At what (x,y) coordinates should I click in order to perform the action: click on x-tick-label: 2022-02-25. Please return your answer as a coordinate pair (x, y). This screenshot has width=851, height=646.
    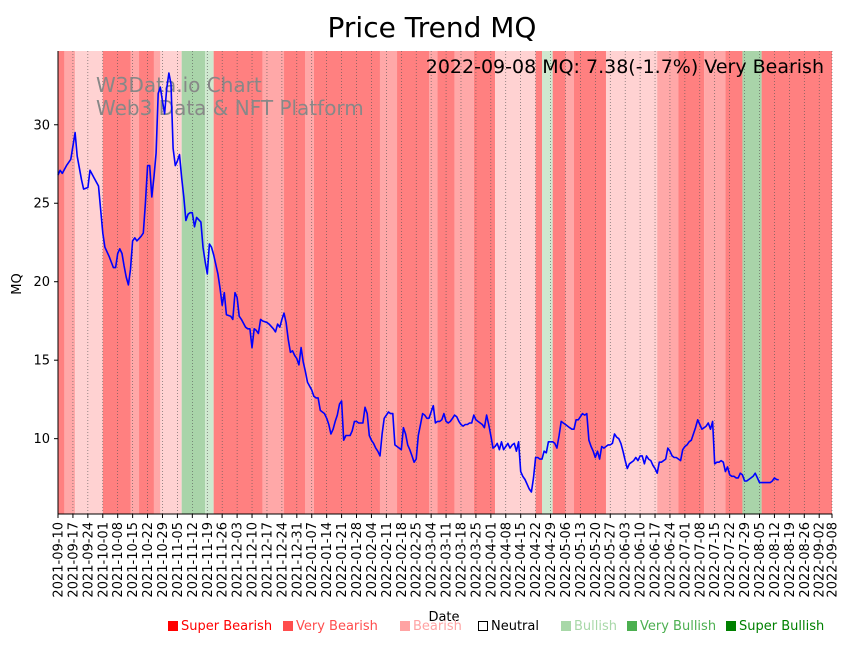
    Looking at the image, I should click on (417, 560).